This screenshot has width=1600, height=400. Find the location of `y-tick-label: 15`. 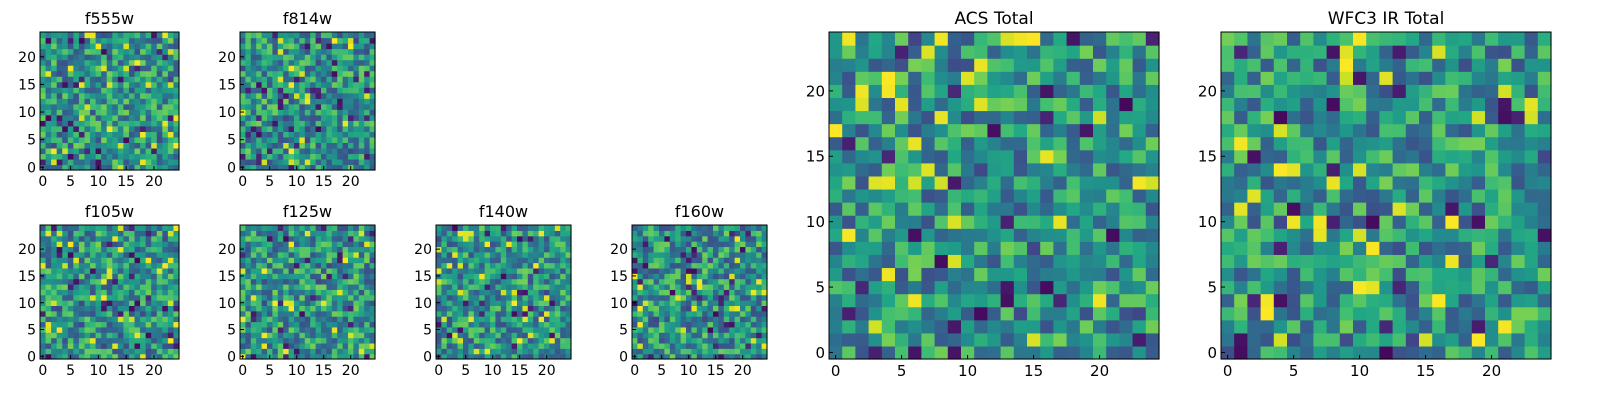

y-tick-label: 15 is located at coordinates (227, 85).